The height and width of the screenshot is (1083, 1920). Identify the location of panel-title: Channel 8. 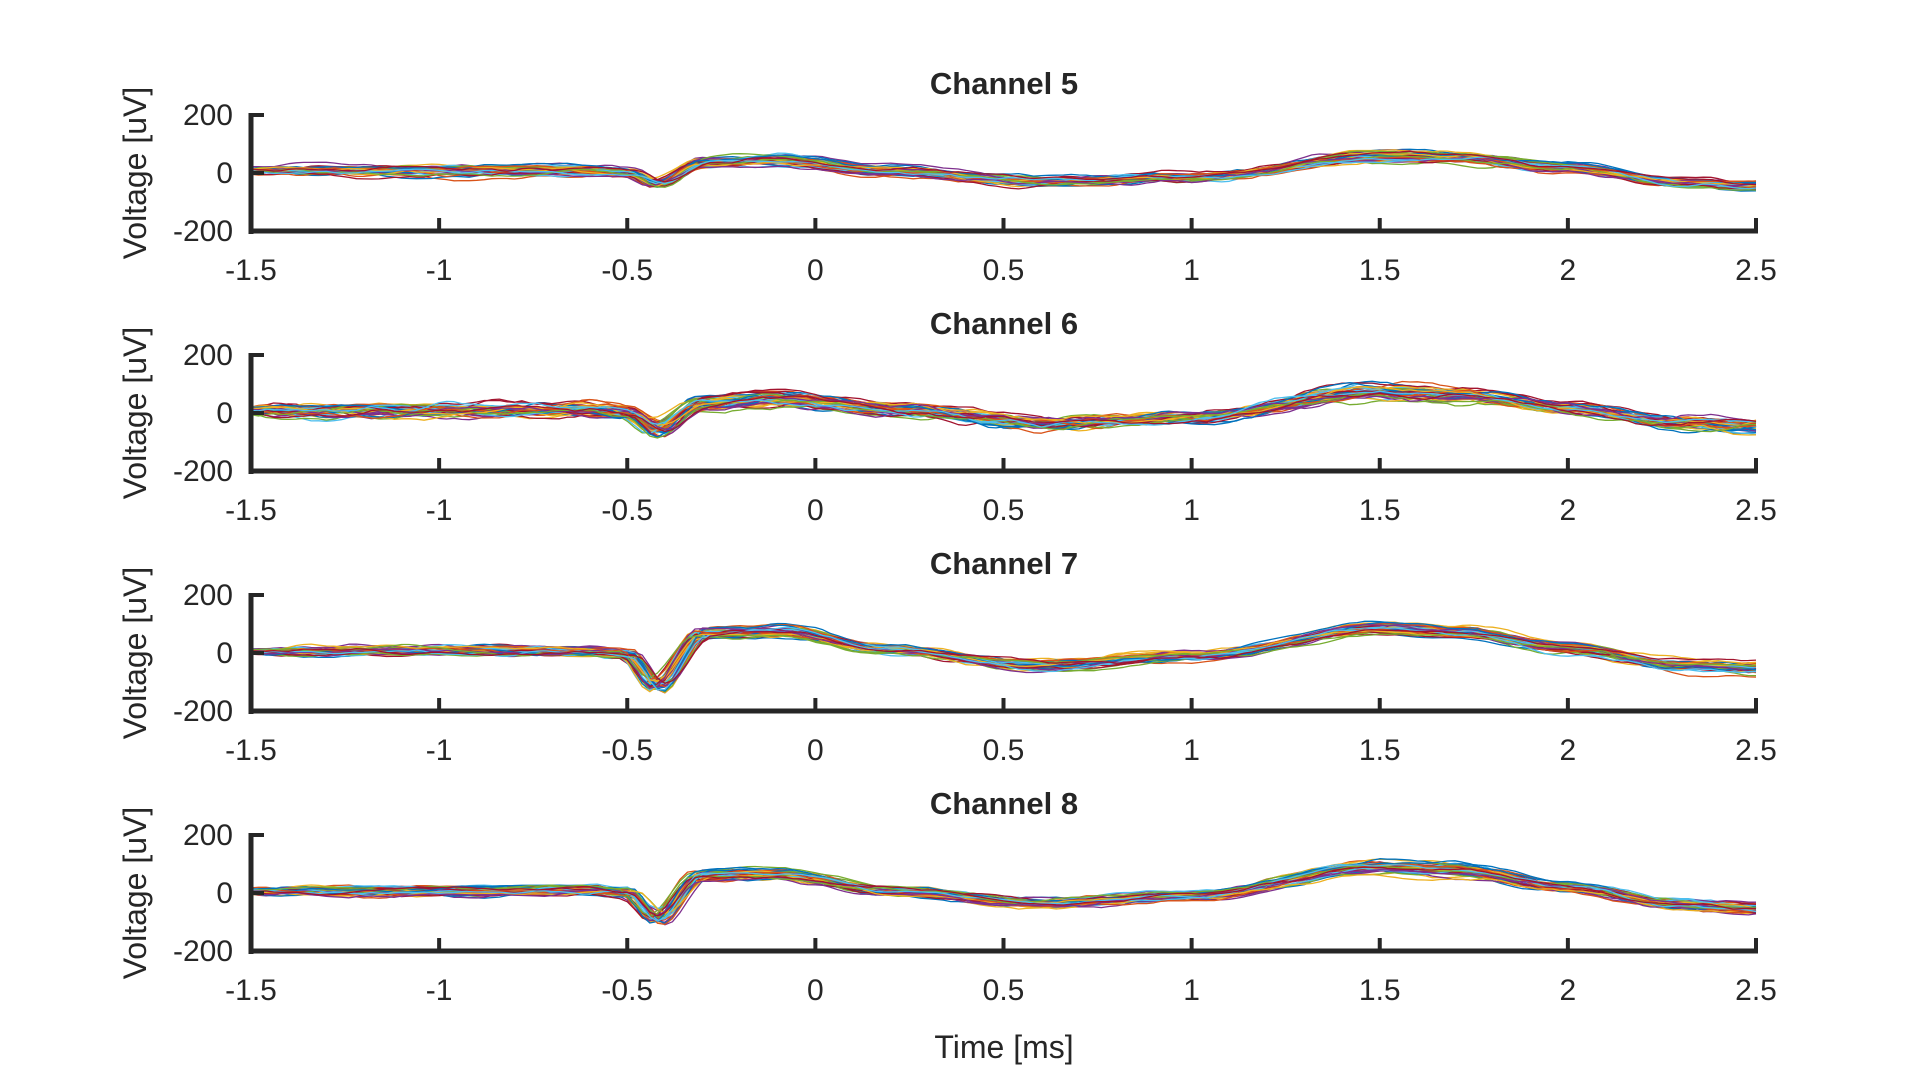
(1004, 803).